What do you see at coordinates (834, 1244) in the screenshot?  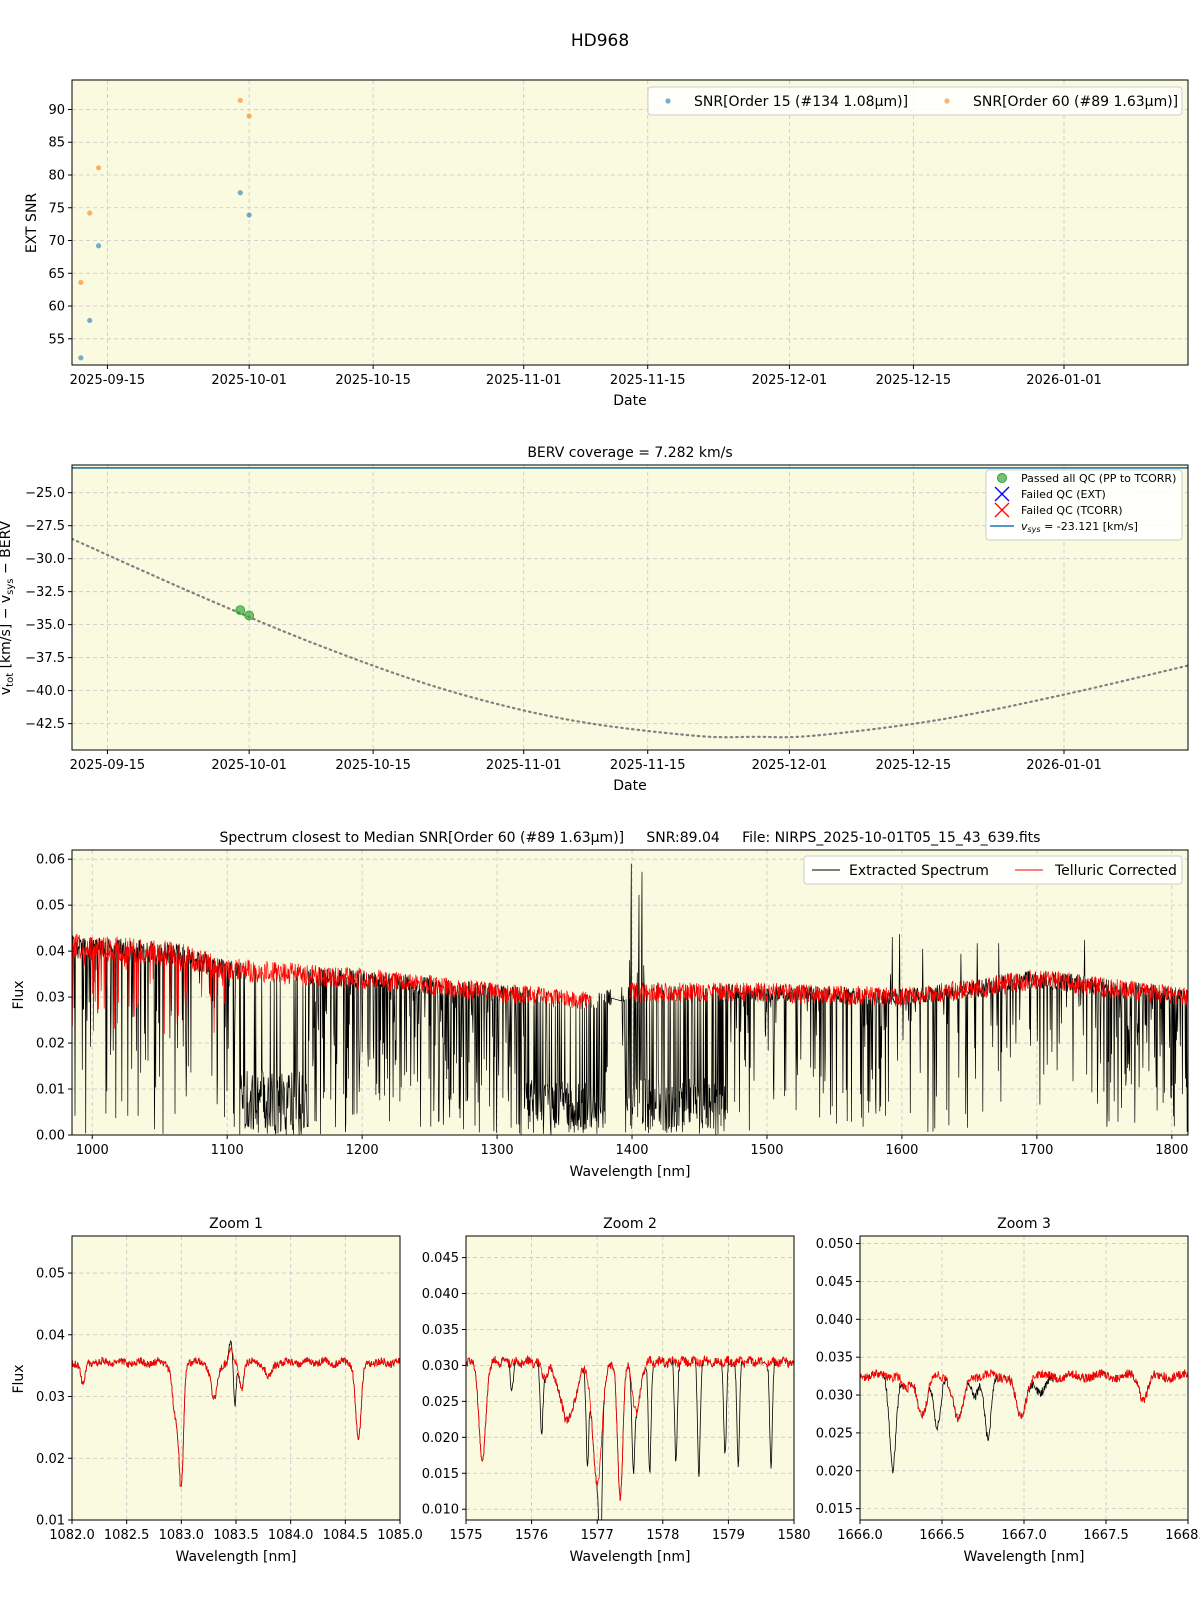 I see `z3-ytick-label: 0.050` at bounding box center [834, 1244].